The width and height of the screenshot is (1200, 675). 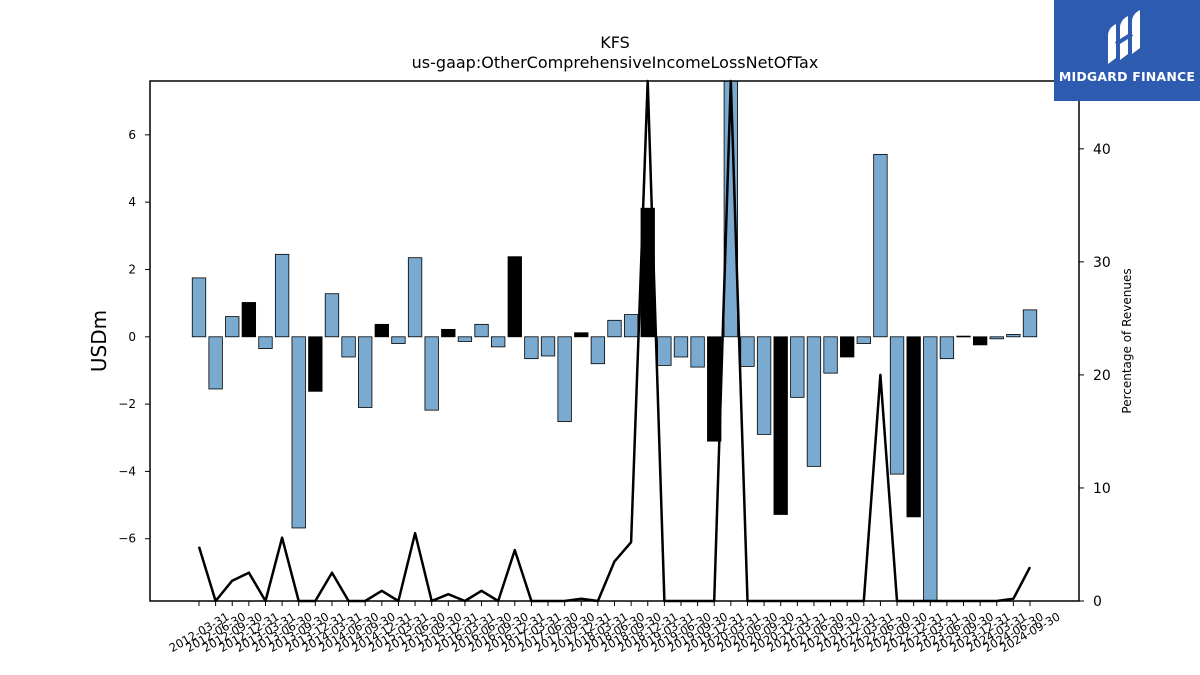 I want to click on y2-tick-label: 30, so click(x=1102, y=263).